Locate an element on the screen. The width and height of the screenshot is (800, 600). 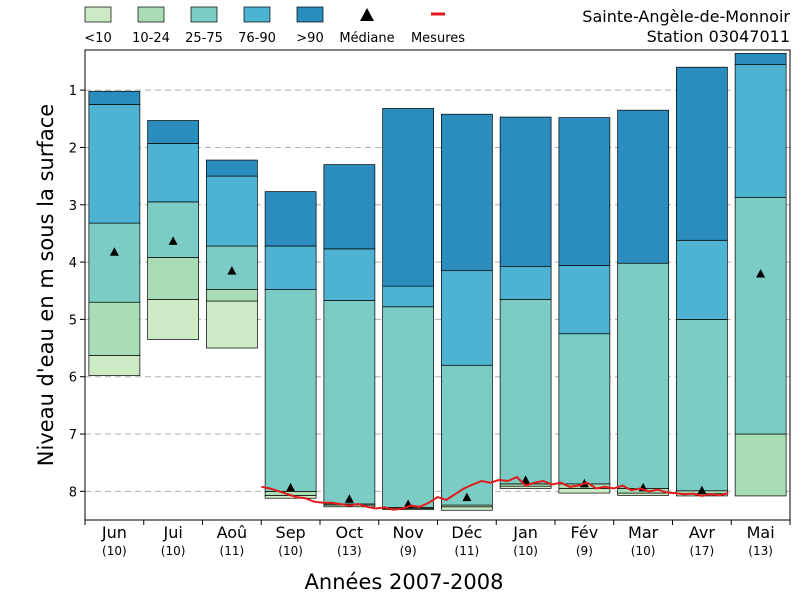
month-label: Jui is located at coordinates (172, 532).